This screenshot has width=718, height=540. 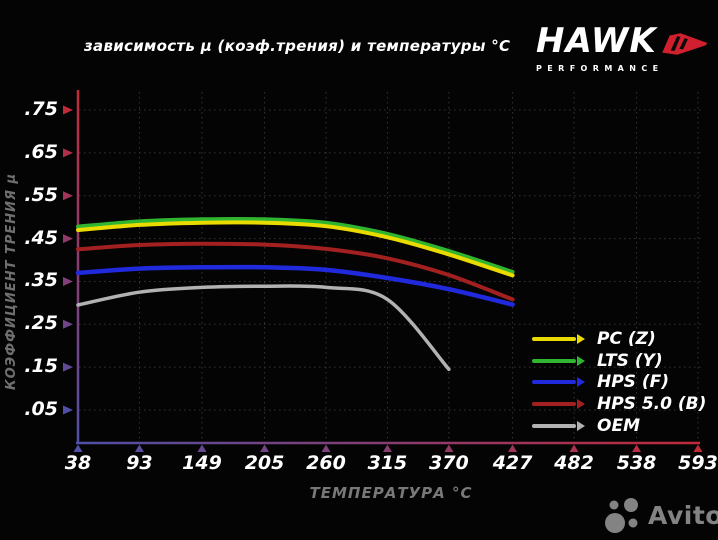 I want to click on x-tick-label: 315, so click(x=387, y=463).